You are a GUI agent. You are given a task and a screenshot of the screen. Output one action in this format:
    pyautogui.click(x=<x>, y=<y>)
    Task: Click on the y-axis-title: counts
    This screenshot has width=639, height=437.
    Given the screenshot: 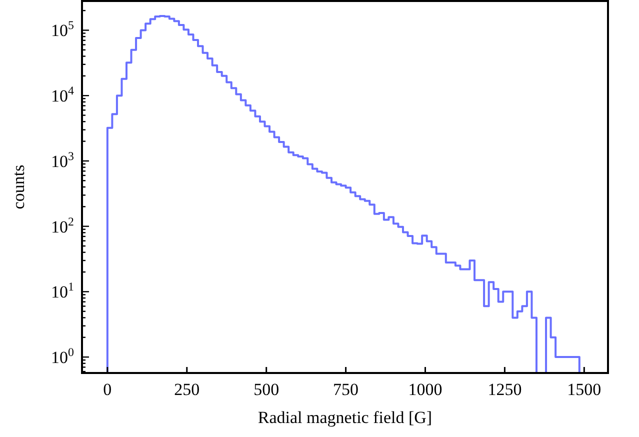 What is the action you would take?
    pyautogui.click(x=18, y=187)
    